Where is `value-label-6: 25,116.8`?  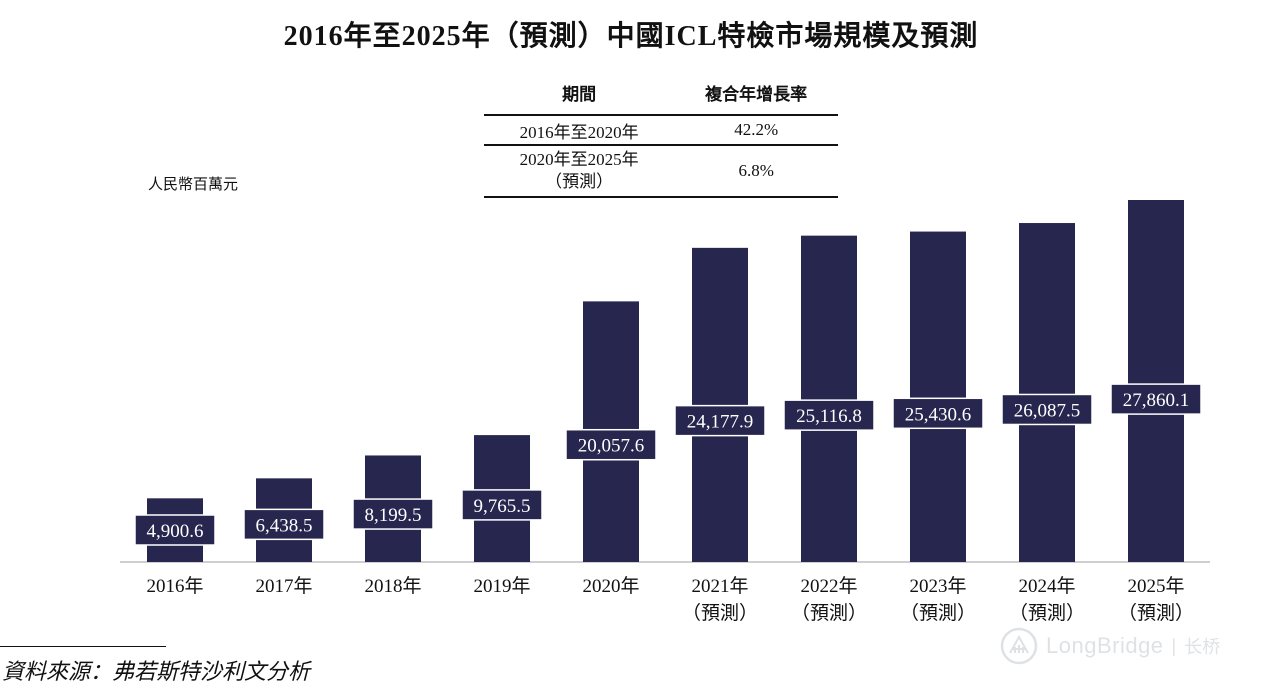
value-label-6: 25,116.8 is located at coordinates (829, 416).